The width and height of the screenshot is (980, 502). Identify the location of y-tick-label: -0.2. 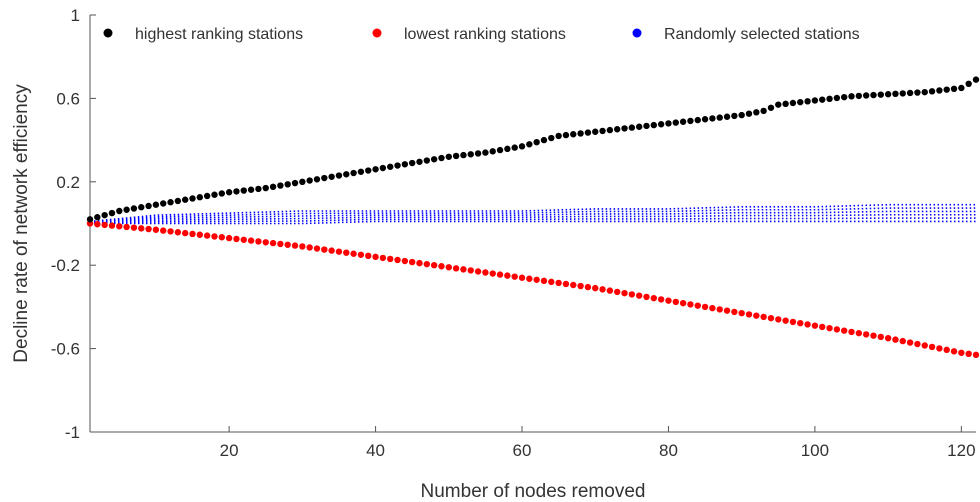
(65, 265).